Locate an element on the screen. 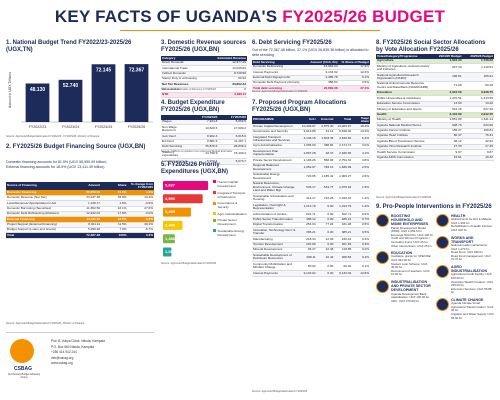  table-cell: 3,338.75 is located at coordinates (478, 94).